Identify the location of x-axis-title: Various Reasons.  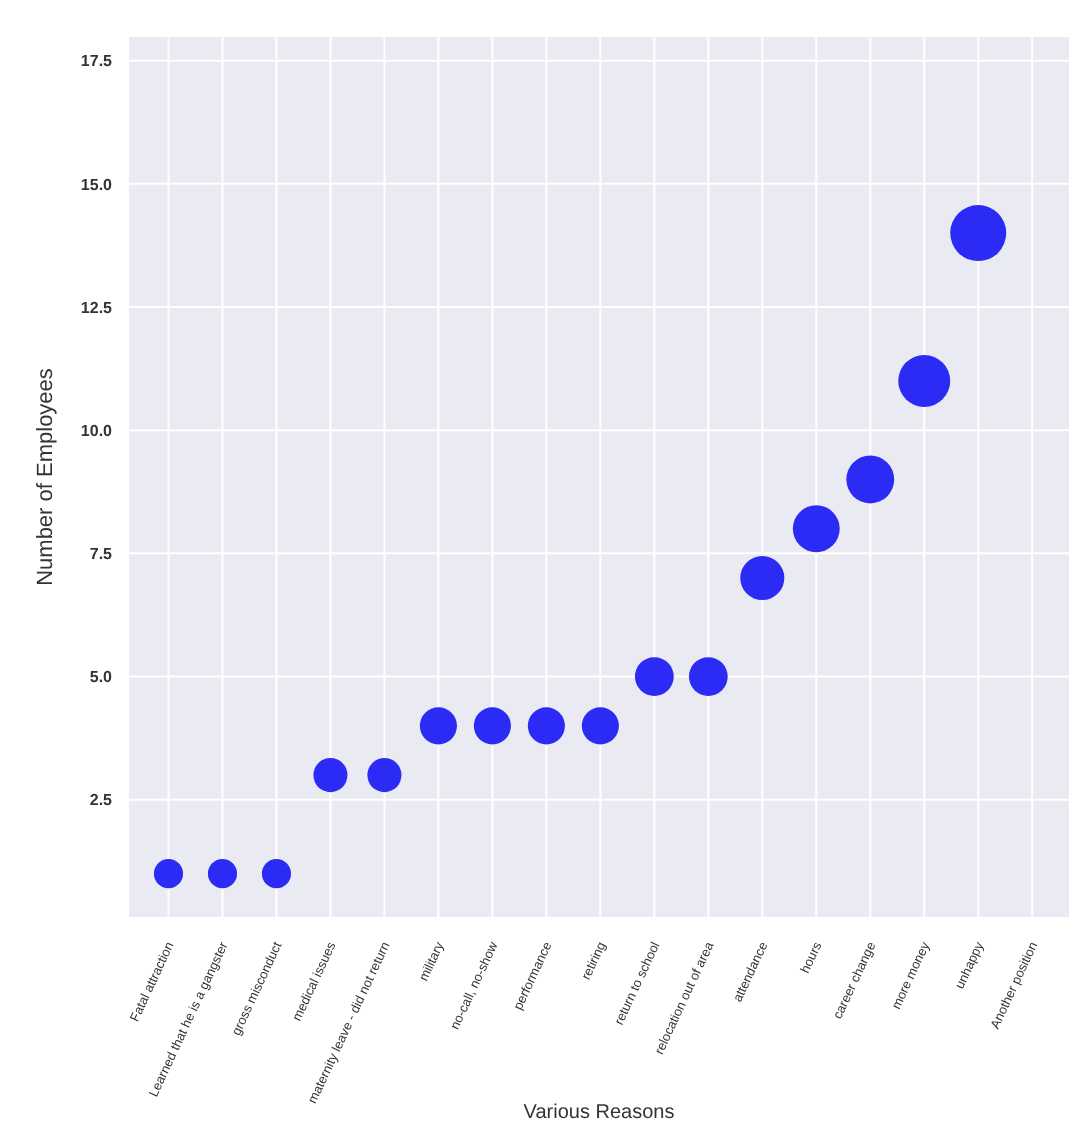
(599, 1113).